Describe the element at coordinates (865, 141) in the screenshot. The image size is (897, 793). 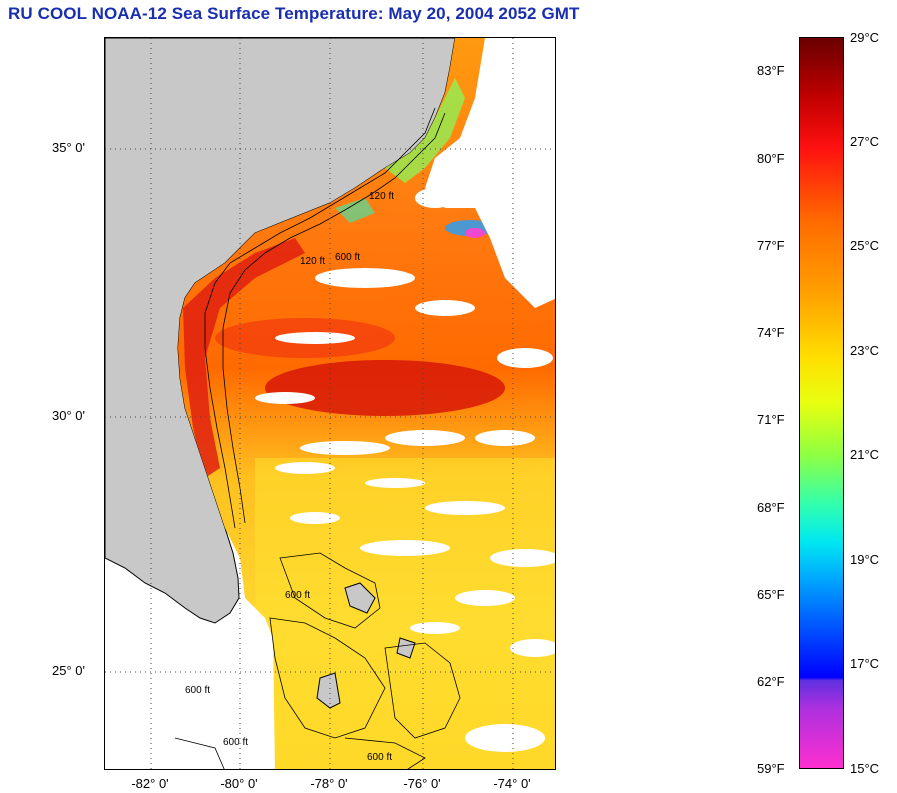
I see `celsius-label: 27°C` at that location.